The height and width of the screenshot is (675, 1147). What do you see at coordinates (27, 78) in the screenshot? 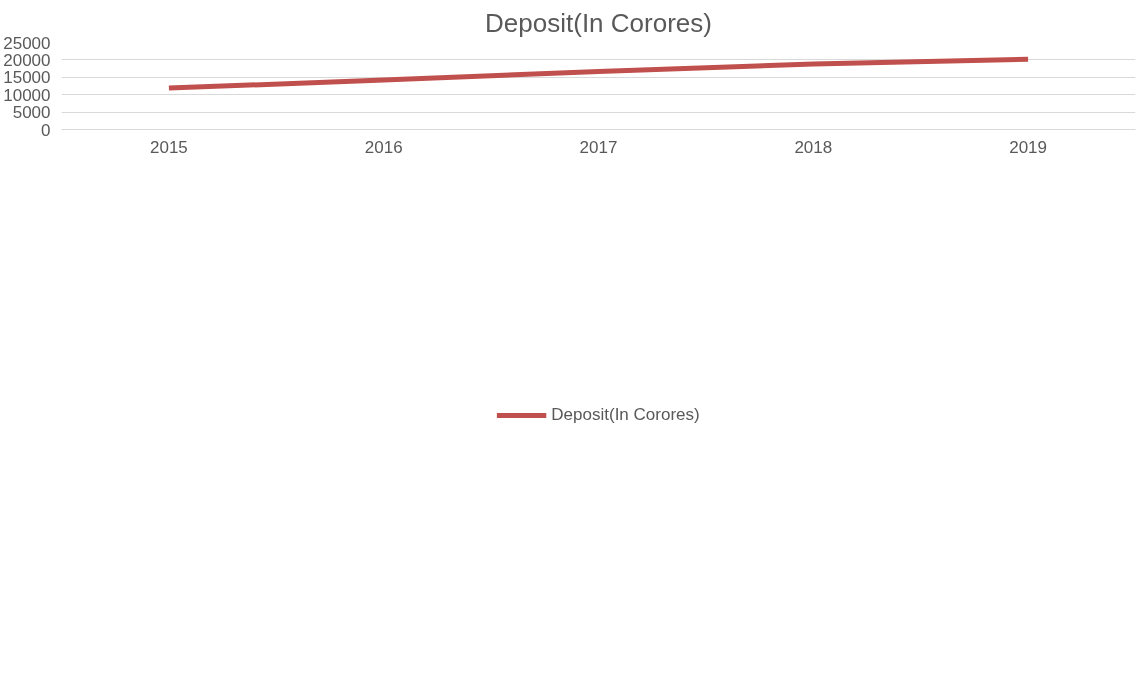
I see `y-tick-label: 15000` at bounding box center [27, 78].